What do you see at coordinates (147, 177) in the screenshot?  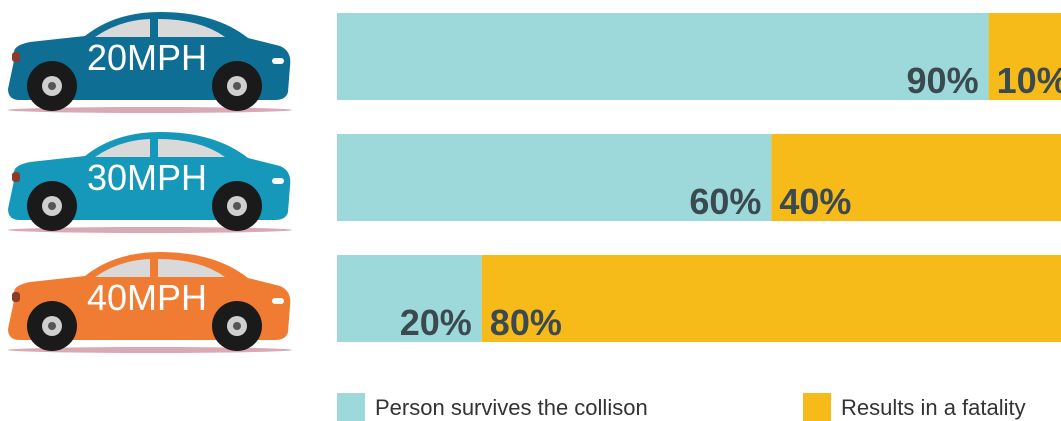 I see `category-label: 30MPH` at bounding box center [147, 177].